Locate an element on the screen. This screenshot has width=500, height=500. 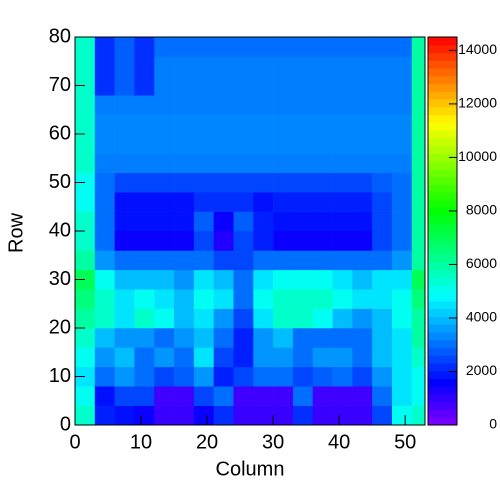
y-tick-label: 10 is located at coordinates (60, 376).